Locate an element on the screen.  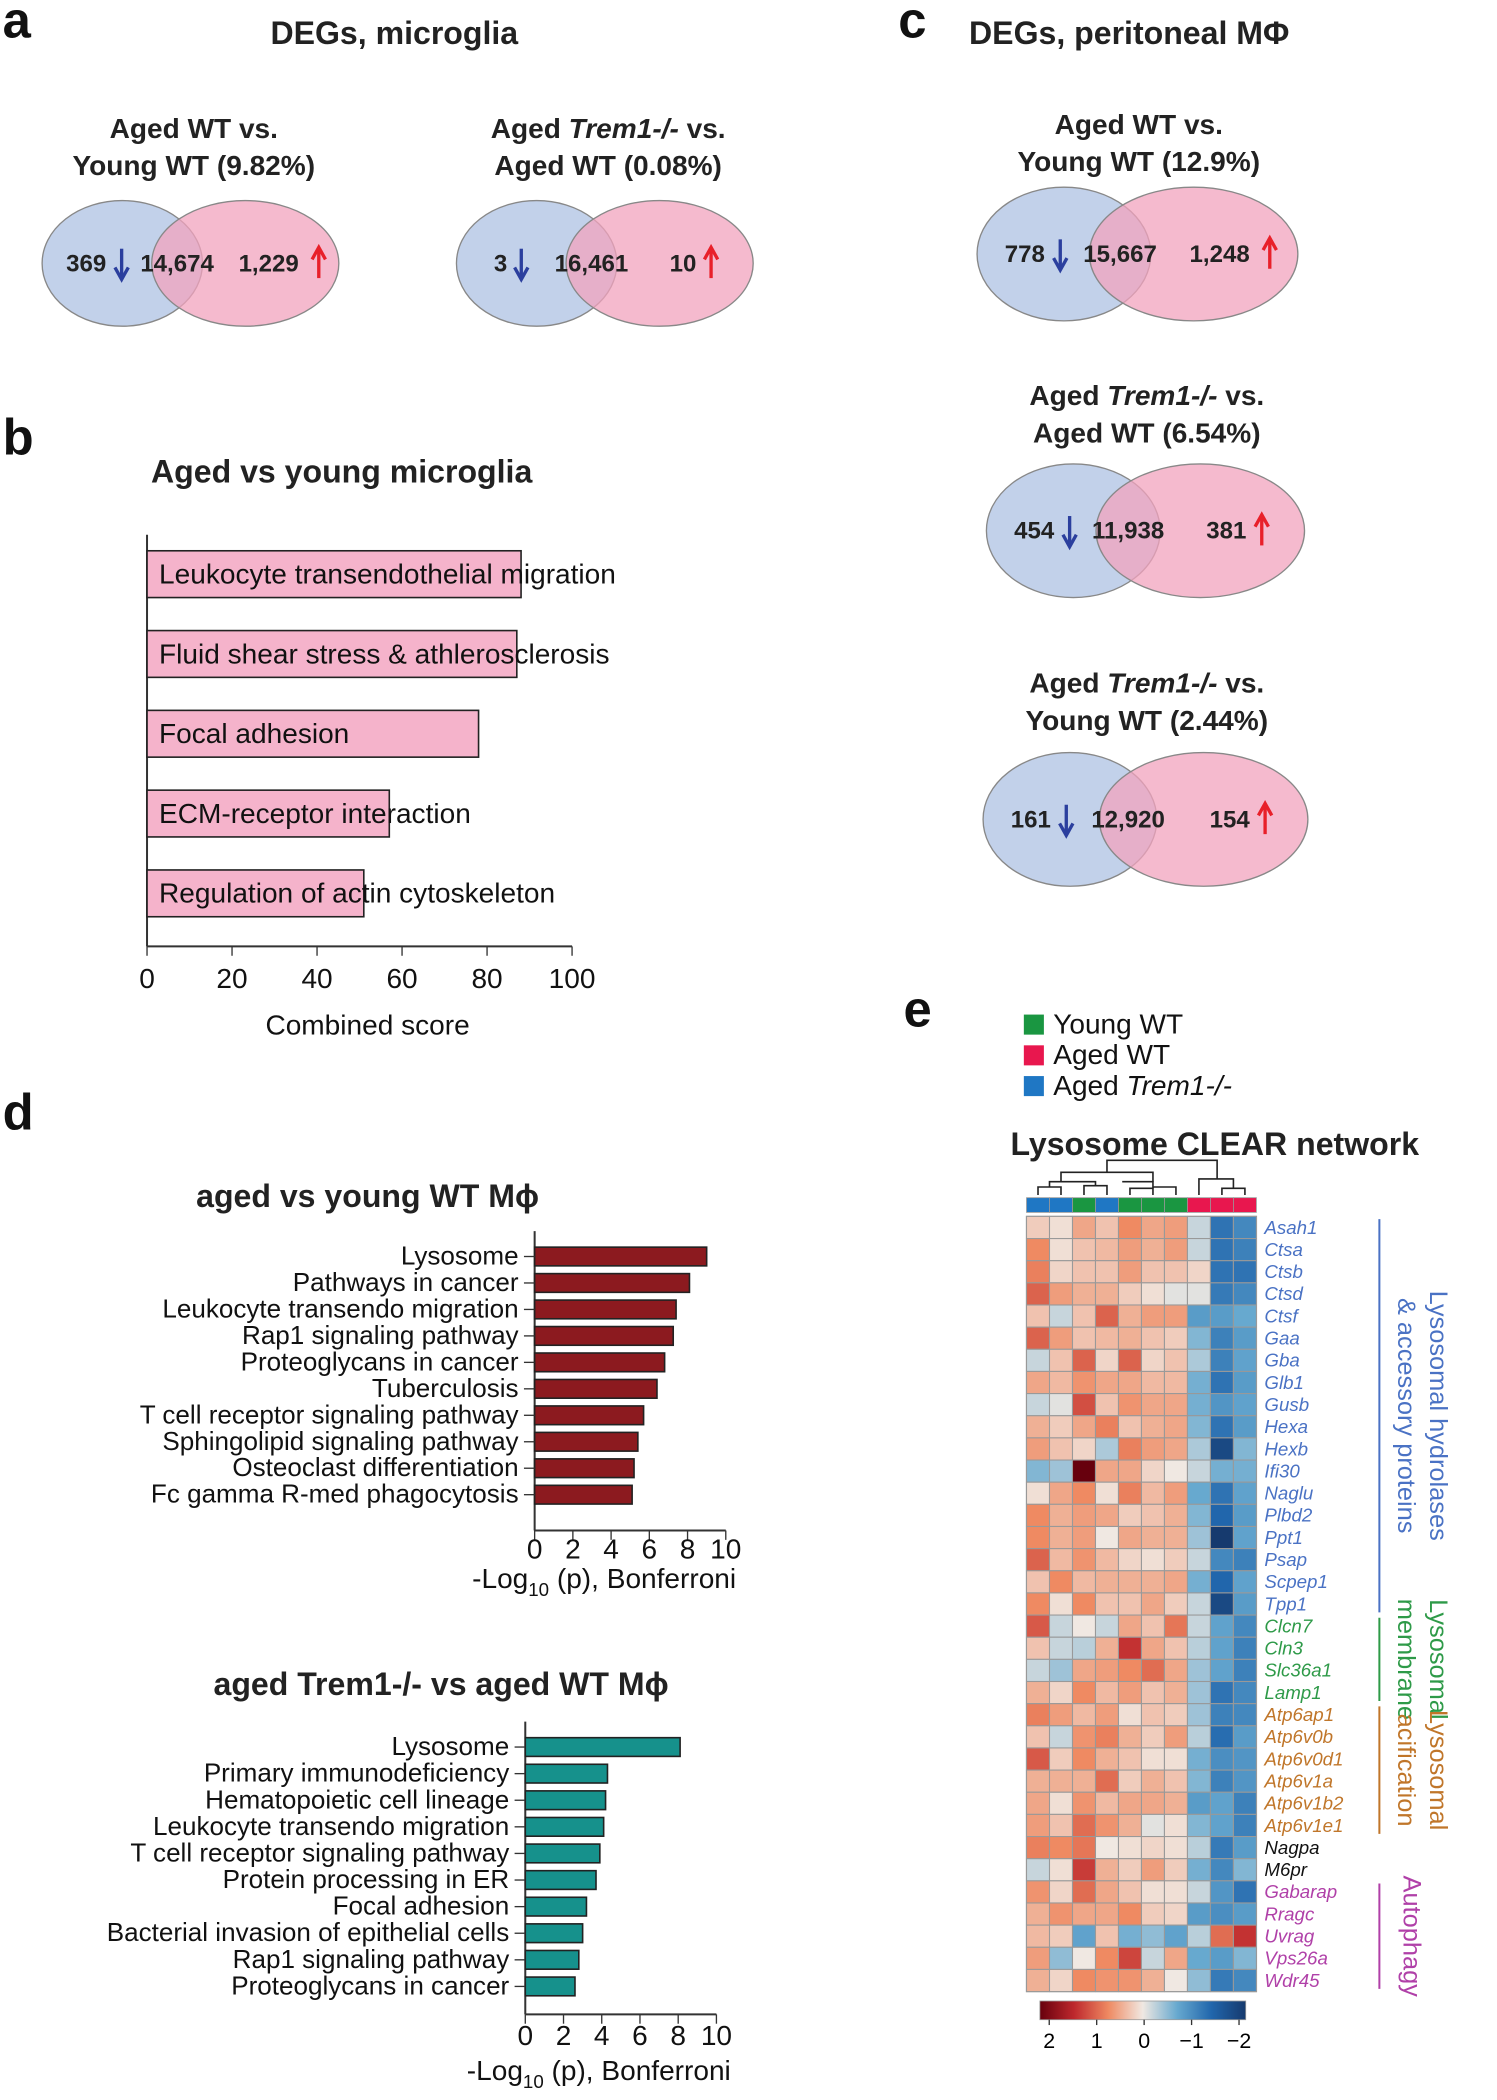
x-tick-label: 0 is located at coordinates (147, 978).